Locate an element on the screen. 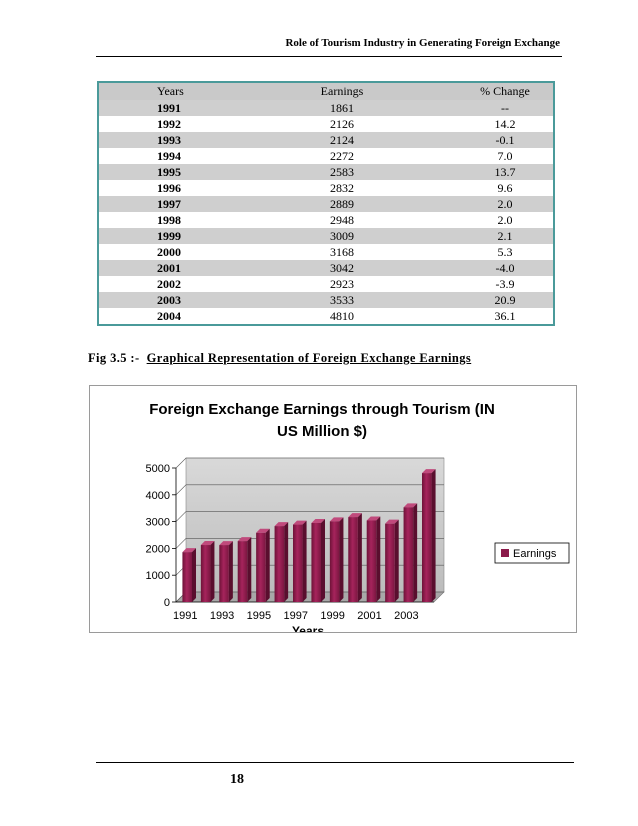 This screenshot has height=826, width=638. cell-earnings: 4810 is located at coordinates (342, 315).